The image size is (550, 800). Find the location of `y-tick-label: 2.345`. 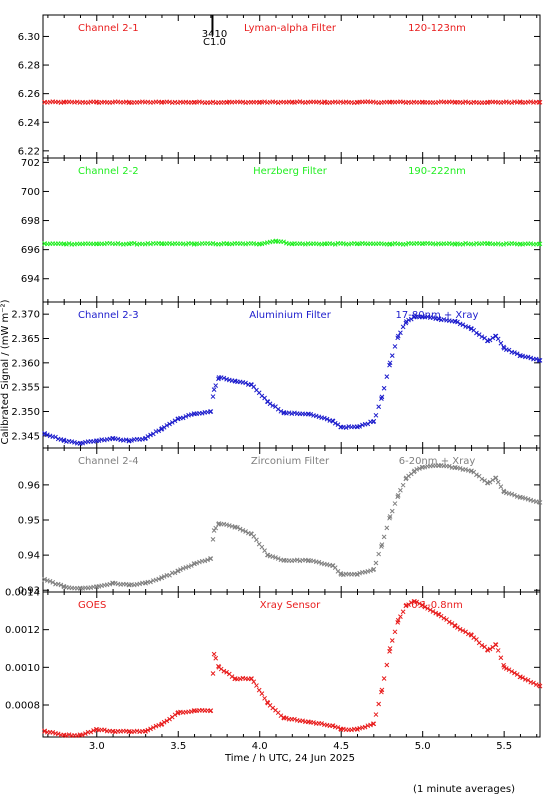

y-tick-label: 2.345 is located at coordinates (25, 436).